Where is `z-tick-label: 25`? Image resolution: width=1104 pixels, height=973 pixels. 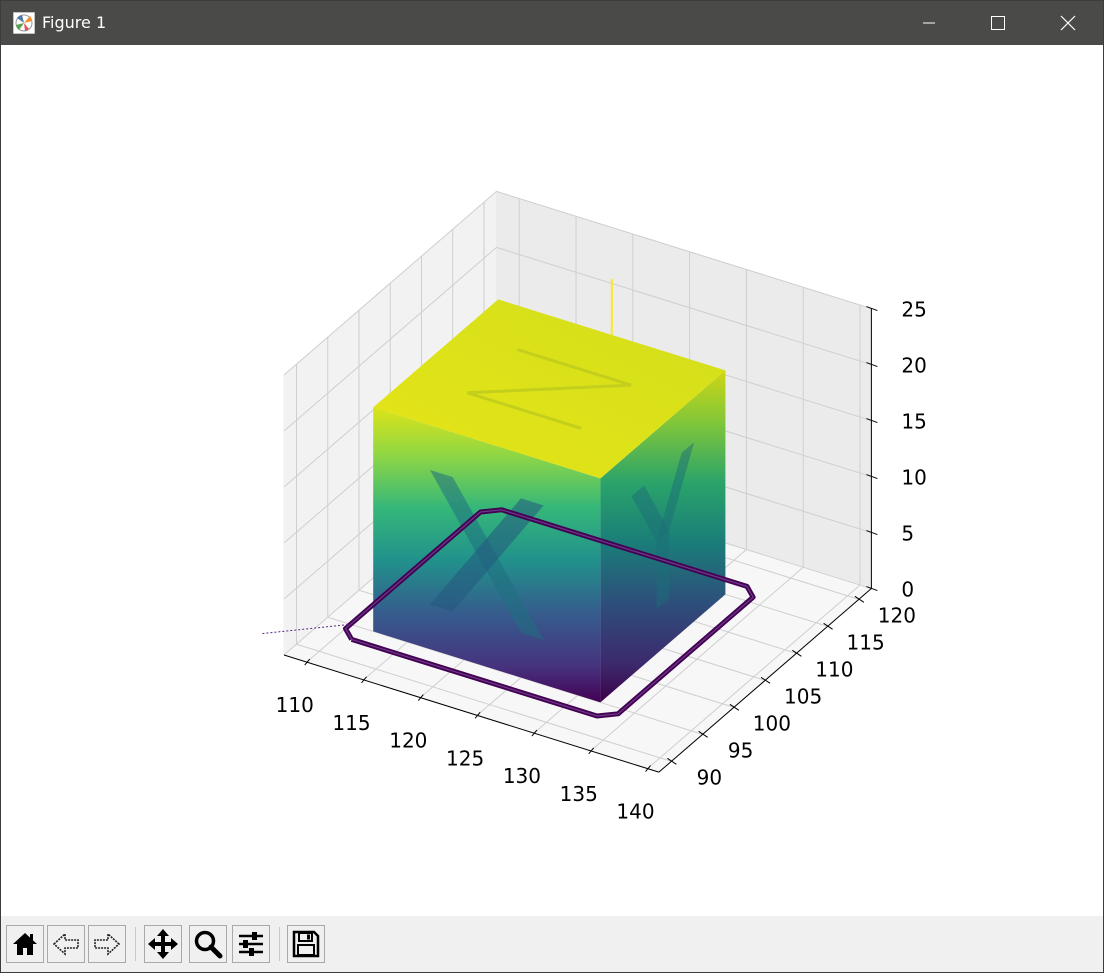
z-tick-label: 25 is located at coordinates (913, 310).